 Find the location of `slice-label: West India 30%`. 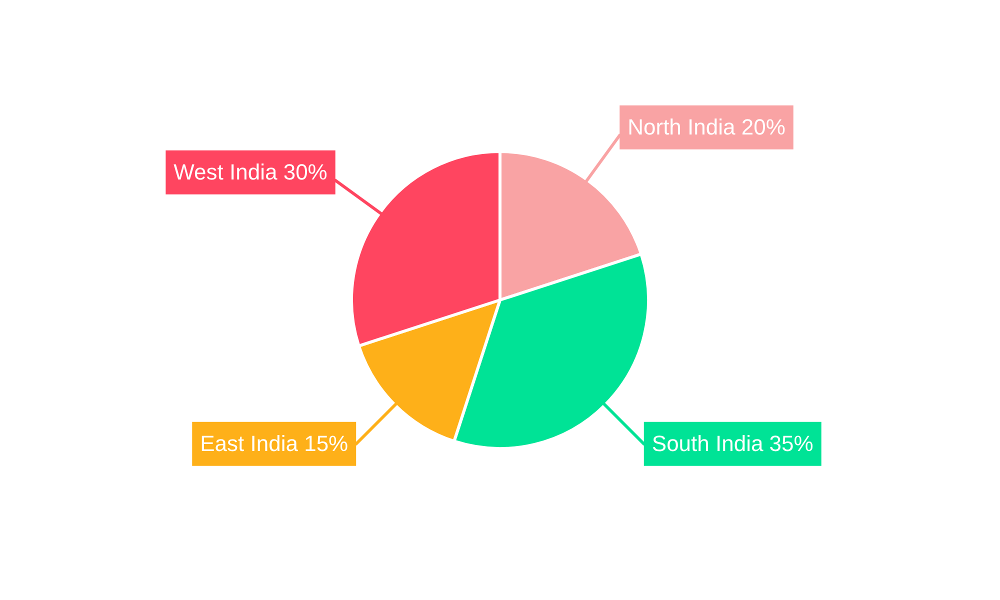

slice-label: West India 30% is located at coordinates (251, 171).